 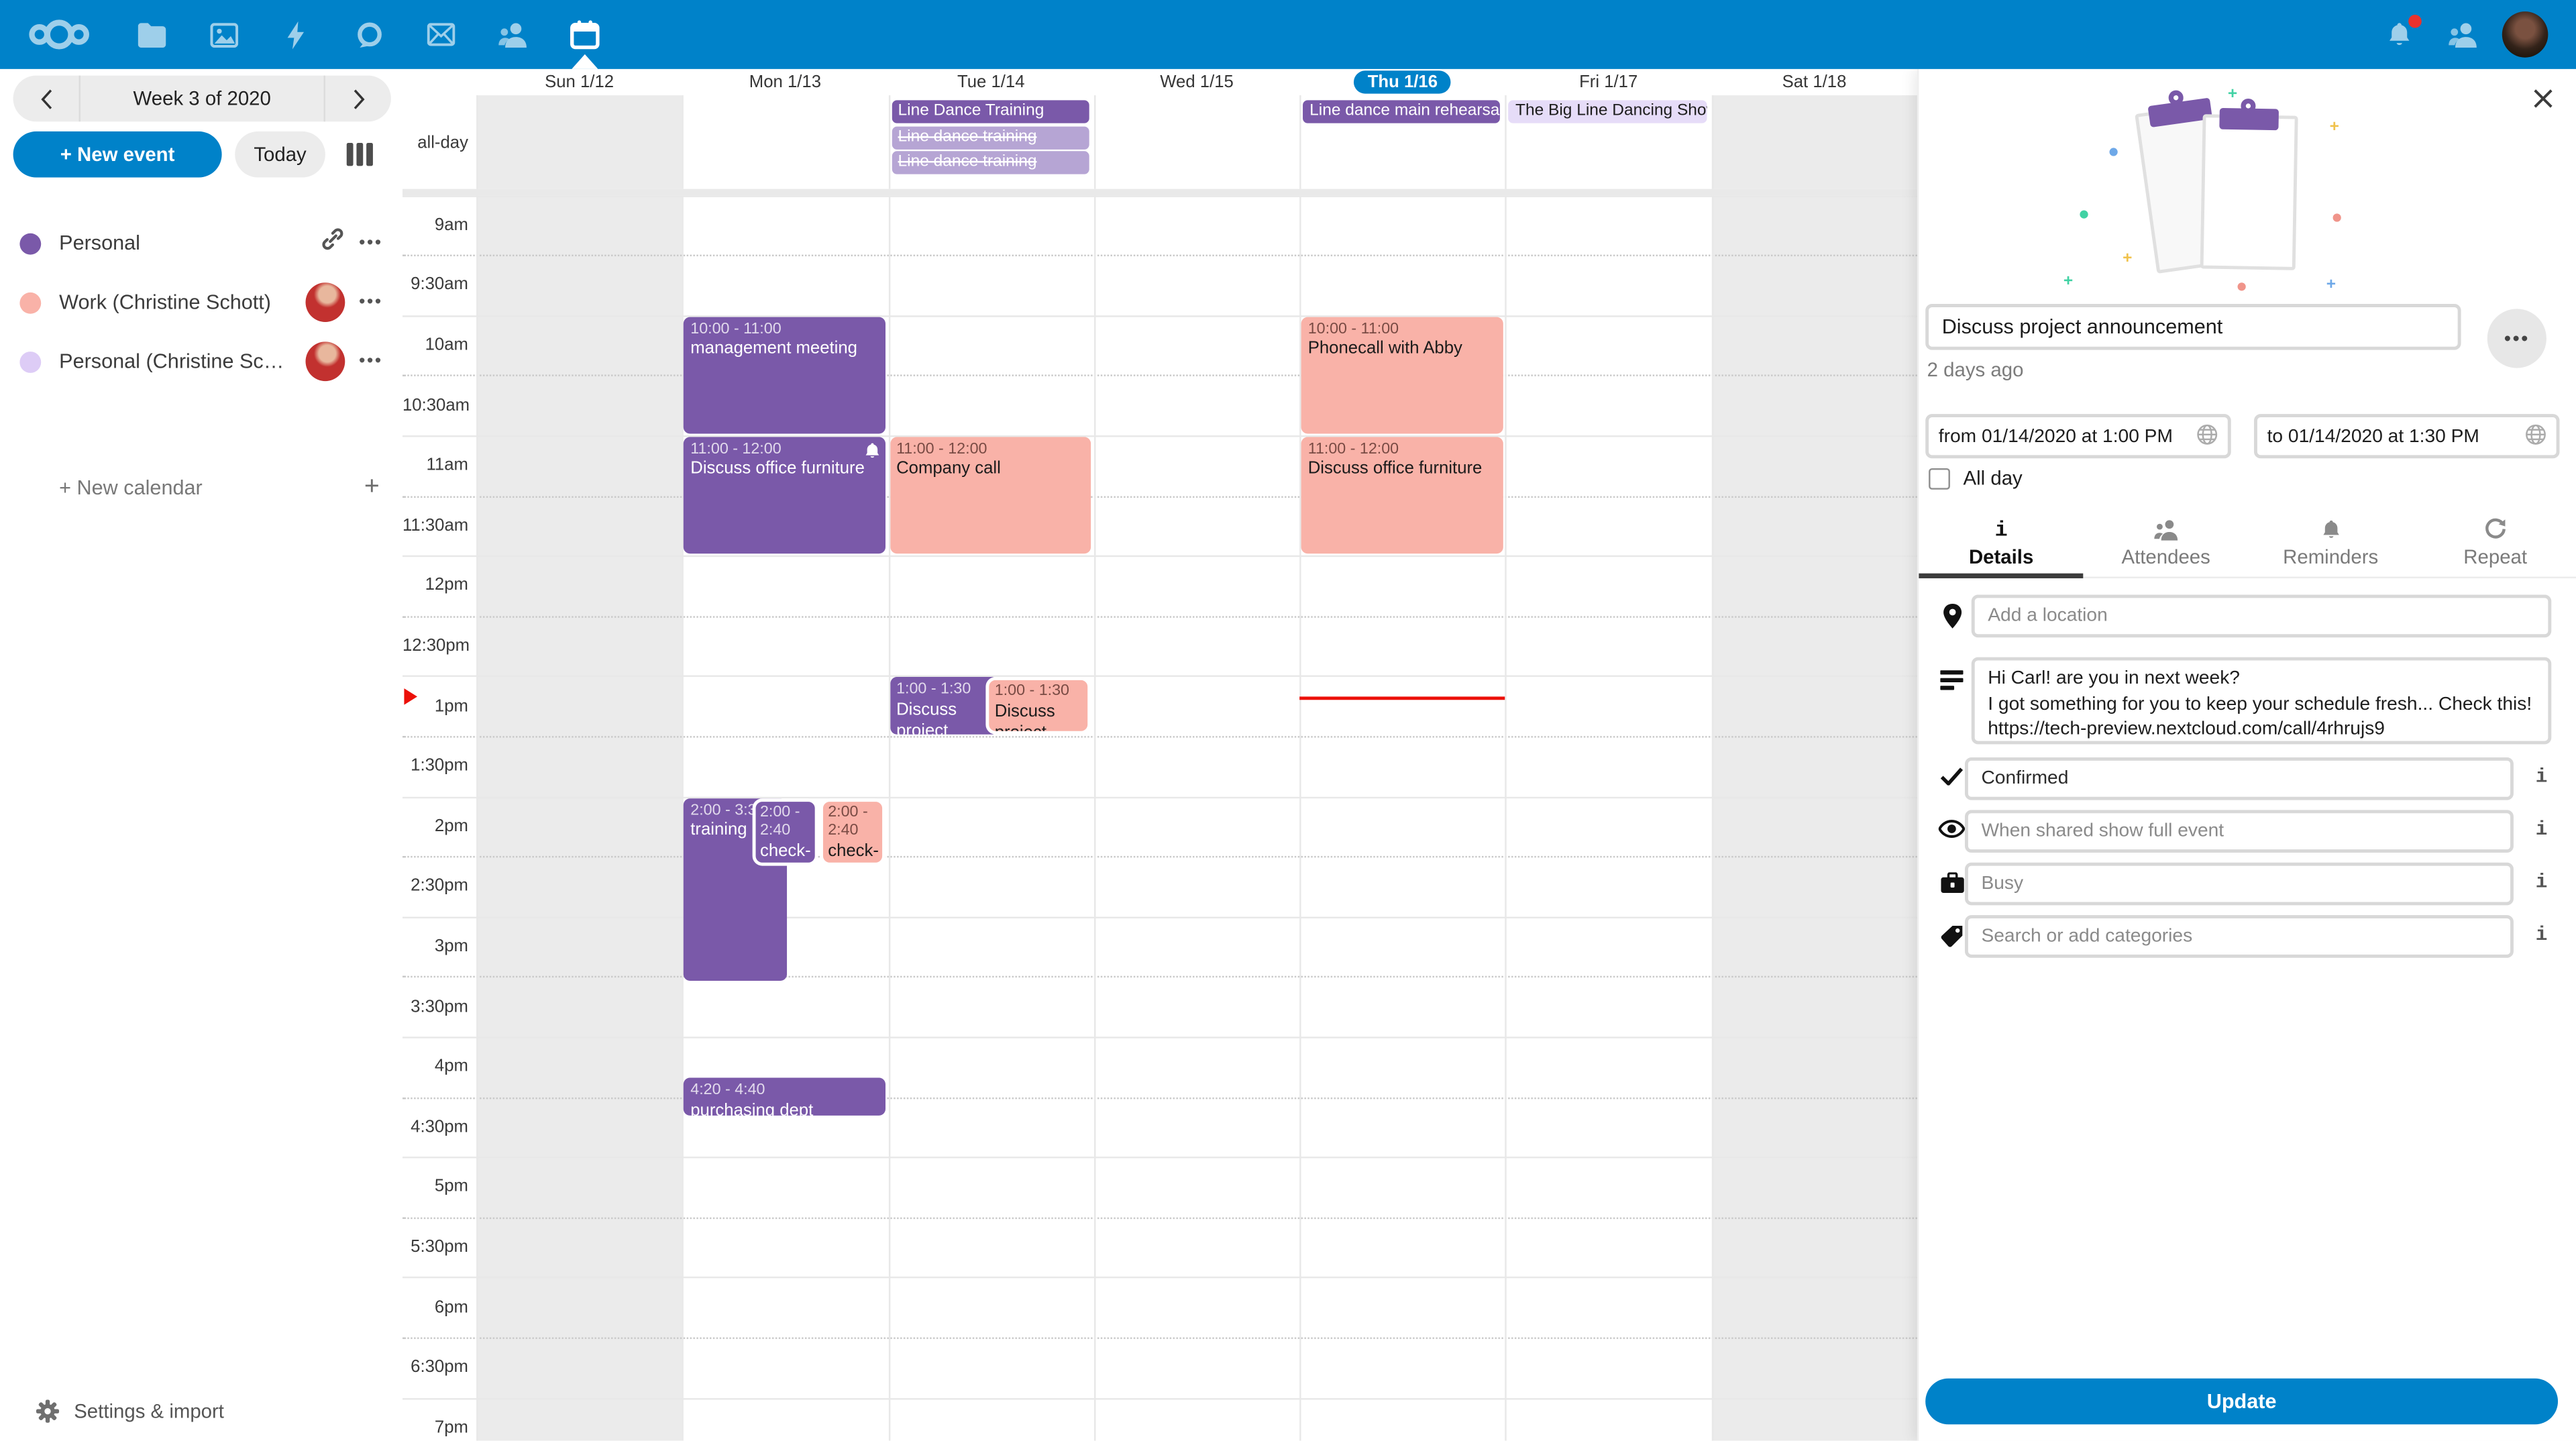 I want to click on editor-tabs: i Details Attendees Reminders Repeat, so click(x=2247, y=544).